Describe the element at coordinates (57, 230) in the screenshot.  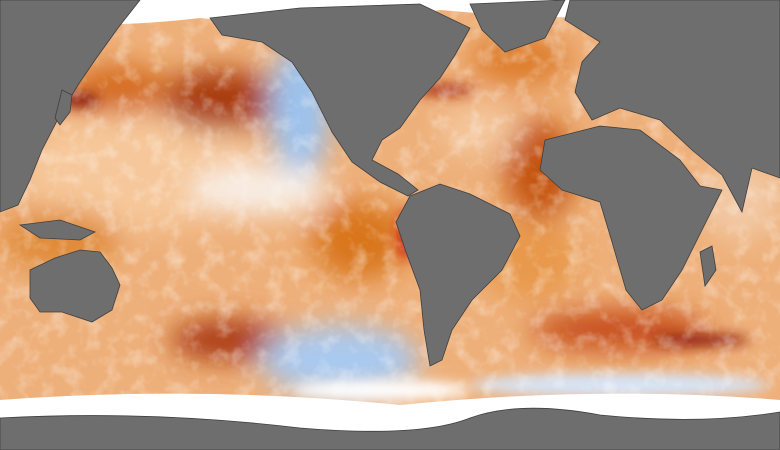
I see `indonesia` at that location.